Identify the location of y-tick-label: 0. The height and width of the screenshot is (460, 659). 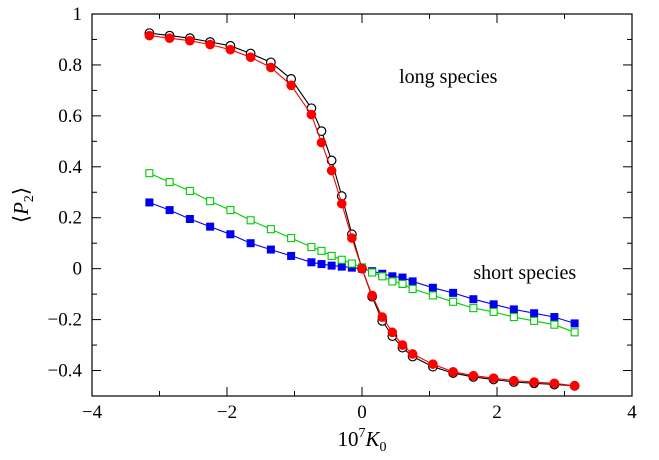
(78, 269).